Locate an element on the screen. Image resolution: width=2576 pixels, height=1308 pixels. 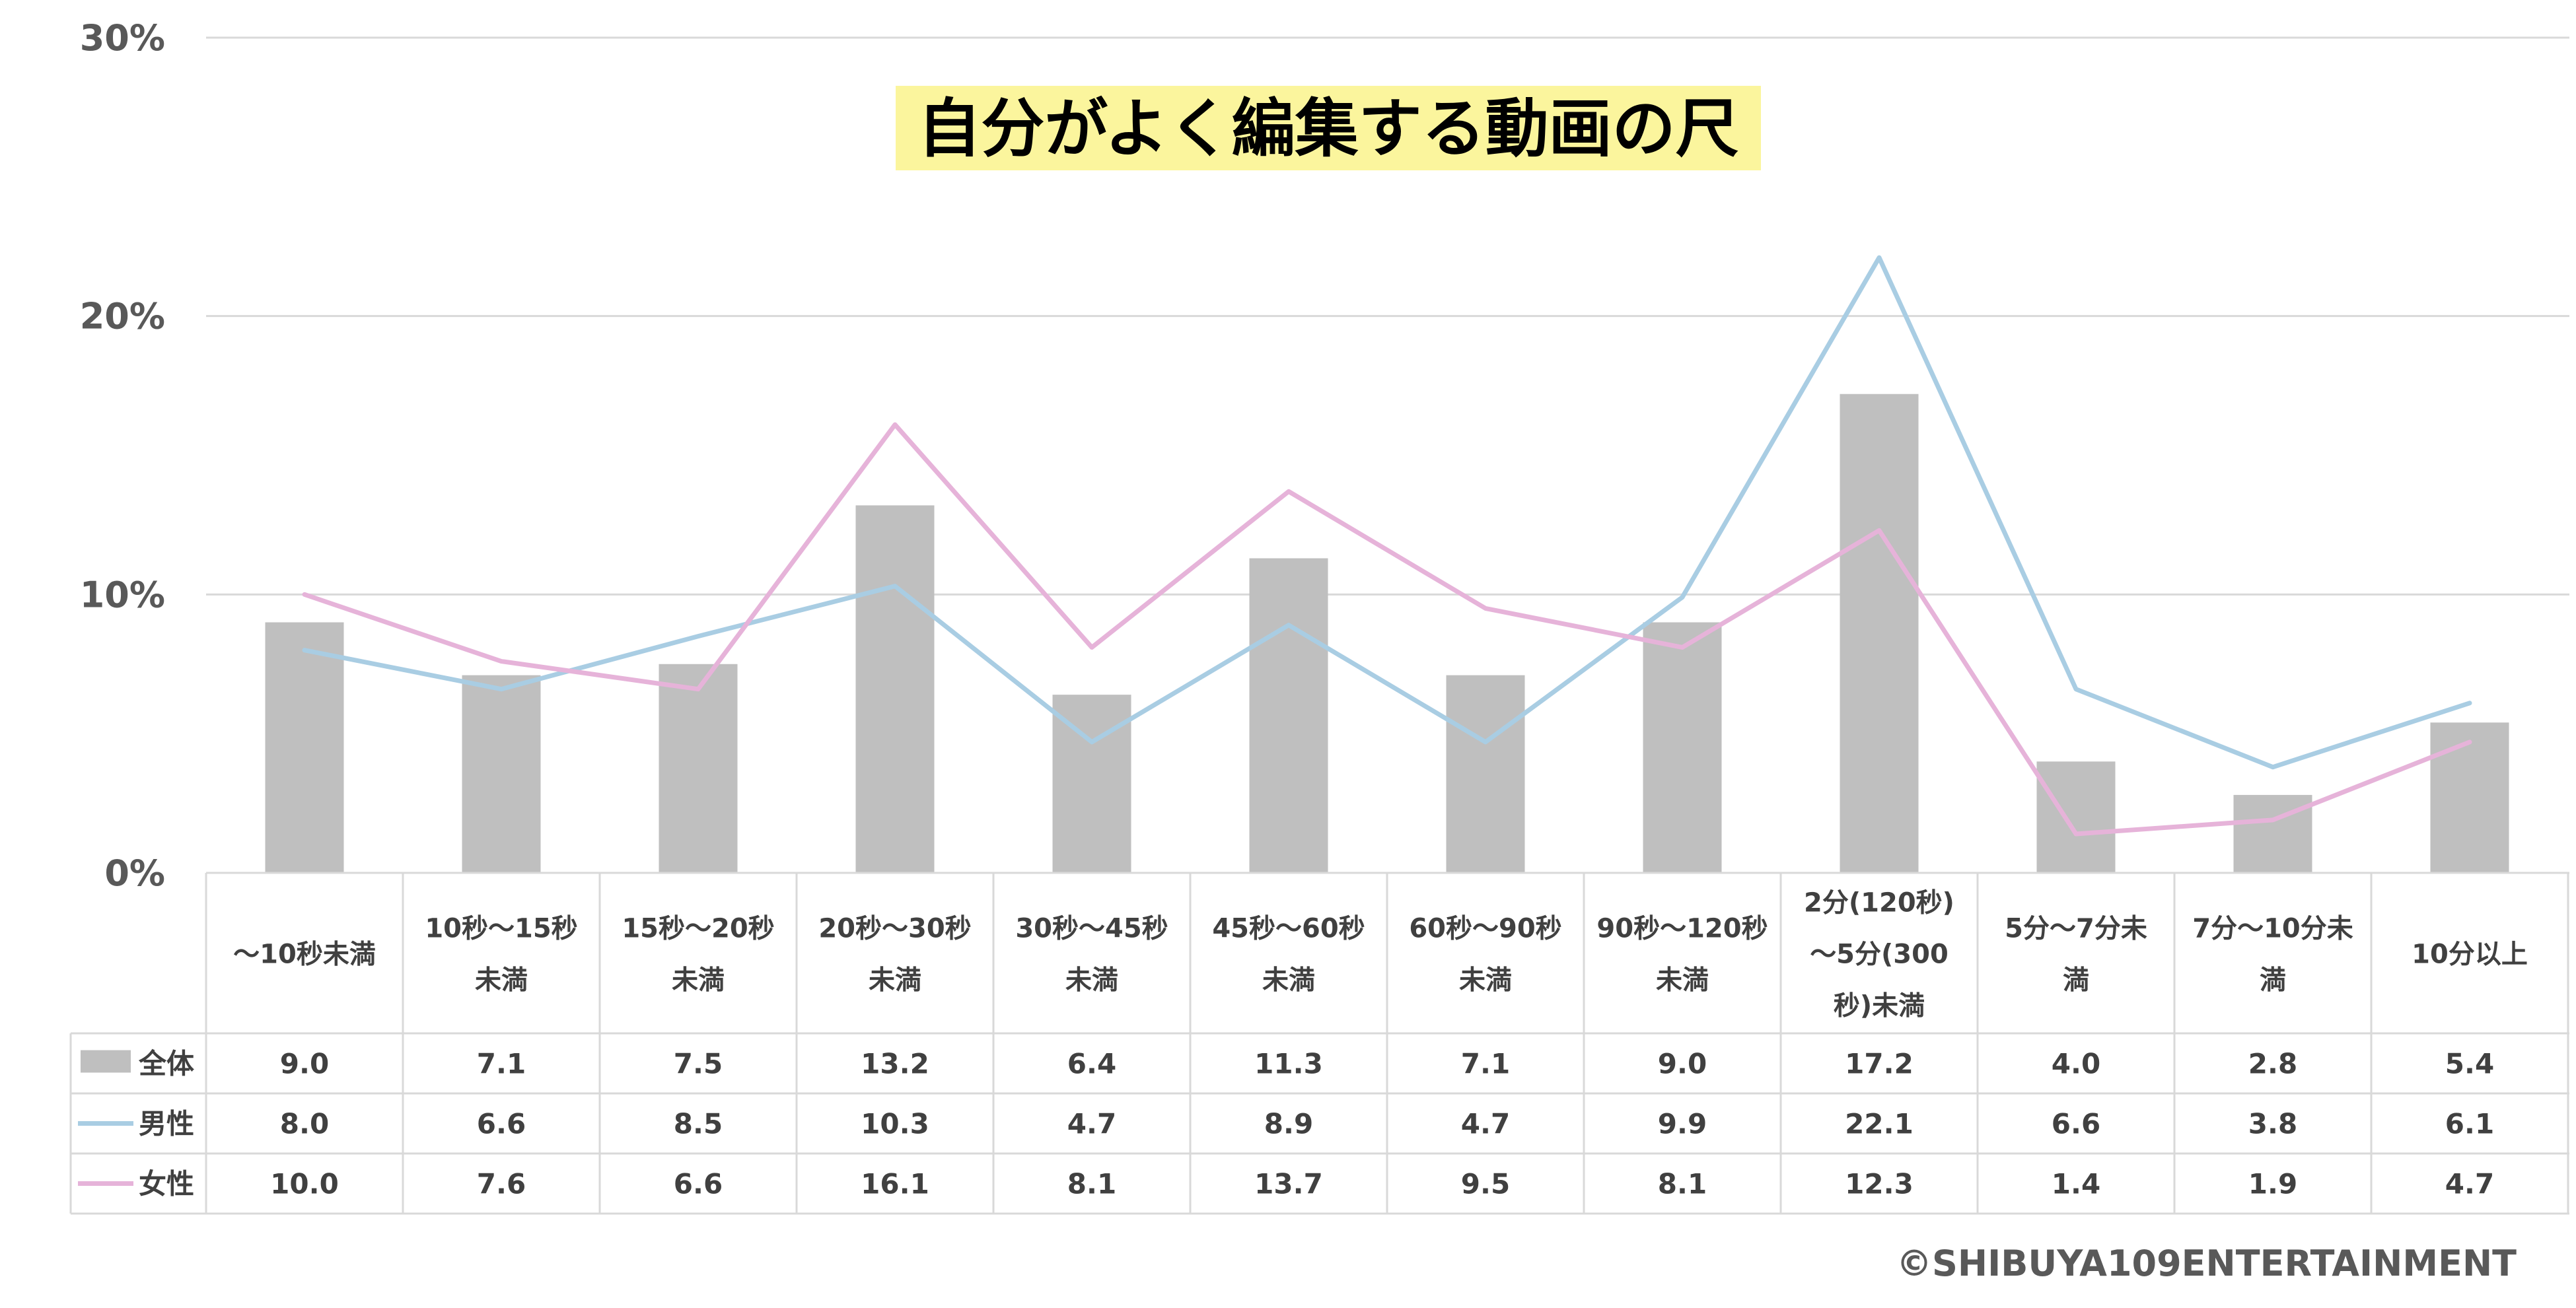
table-cell: 4.0 is located at coordinates (2076, 1064).